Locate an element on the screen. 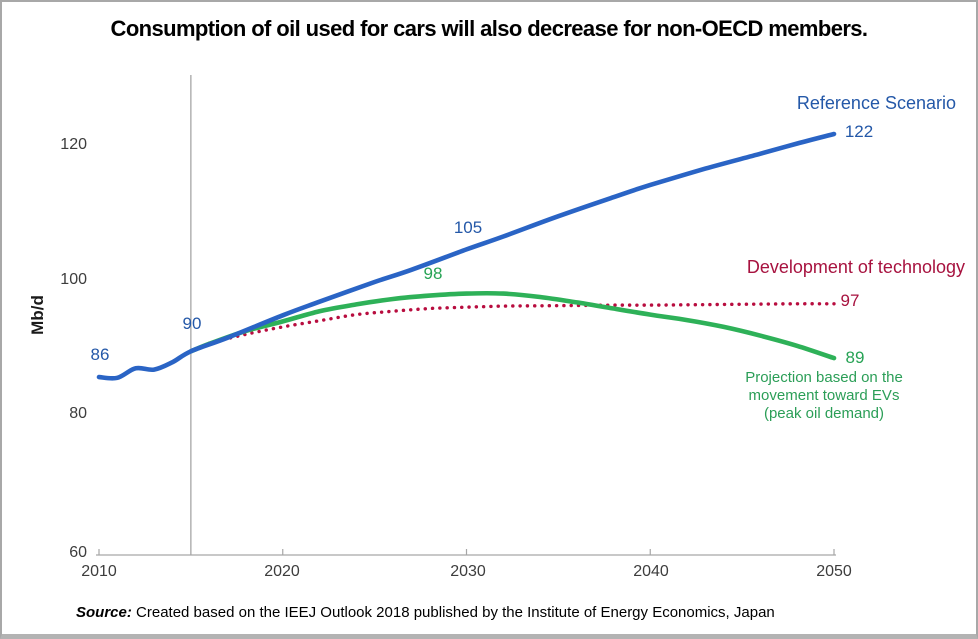 This screenshot has height=639, width=978. y-tick-80: 80 is located at coordinates (78, 413).